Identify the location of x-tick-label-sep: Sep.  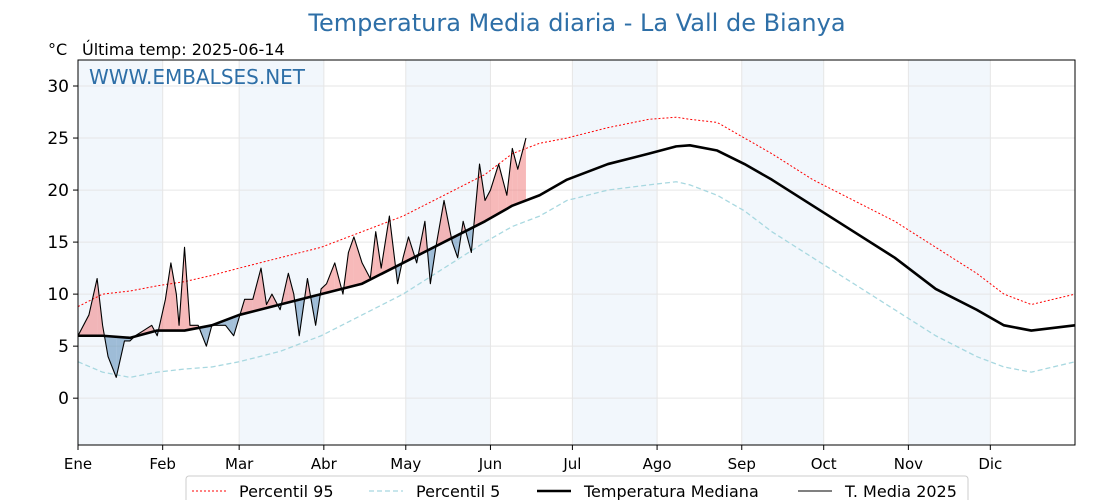
(742, 464).